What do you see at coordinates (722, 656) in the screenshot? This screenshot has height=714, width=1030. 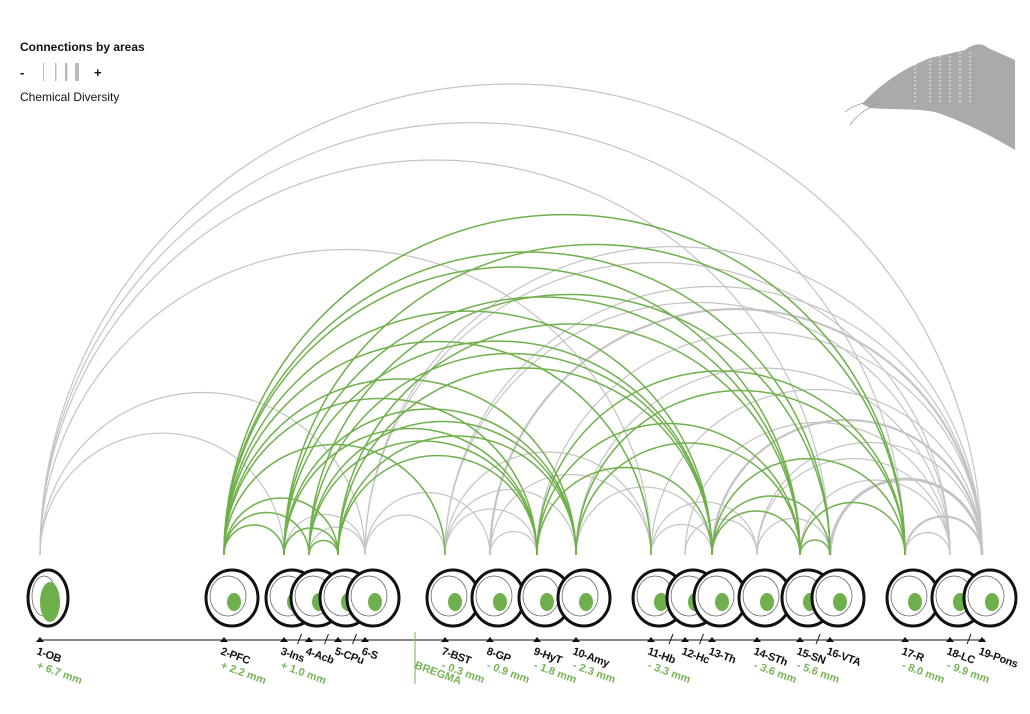 I see `node-label: 13-Th` at bounding box center [722, 656].